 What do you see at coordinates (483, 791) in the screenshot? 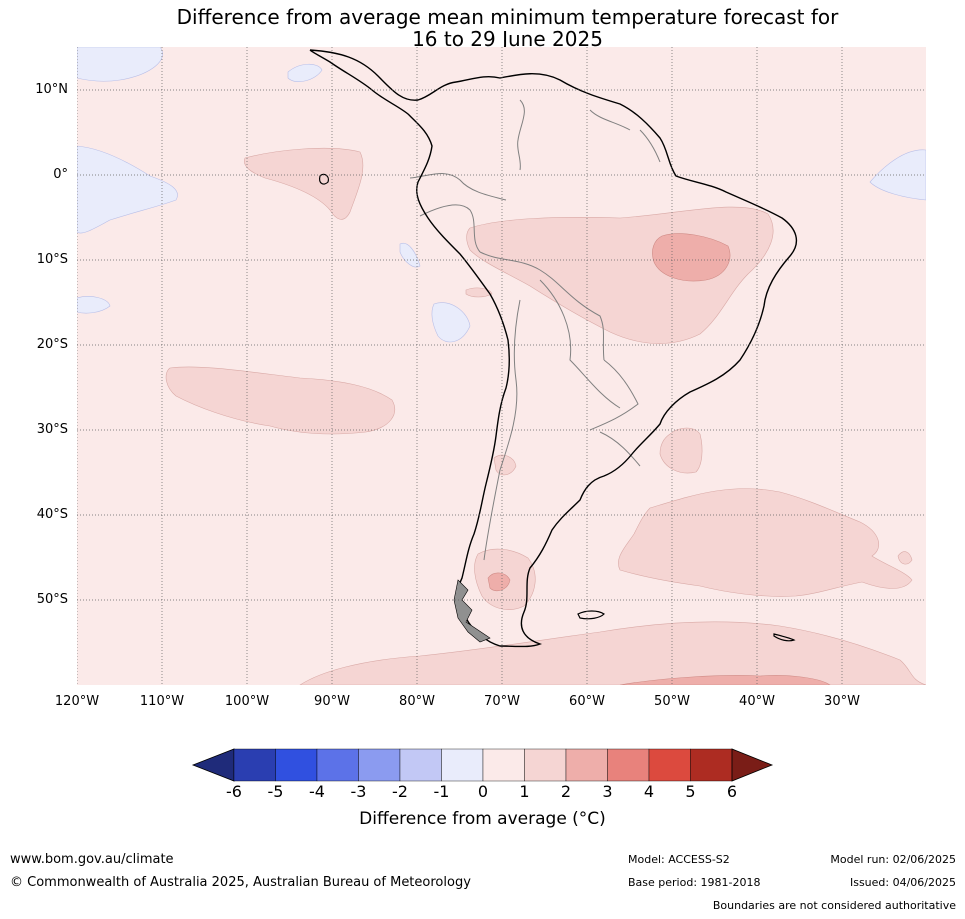
I see `colorbar-tick: 0` at bounding box center [483, 791].